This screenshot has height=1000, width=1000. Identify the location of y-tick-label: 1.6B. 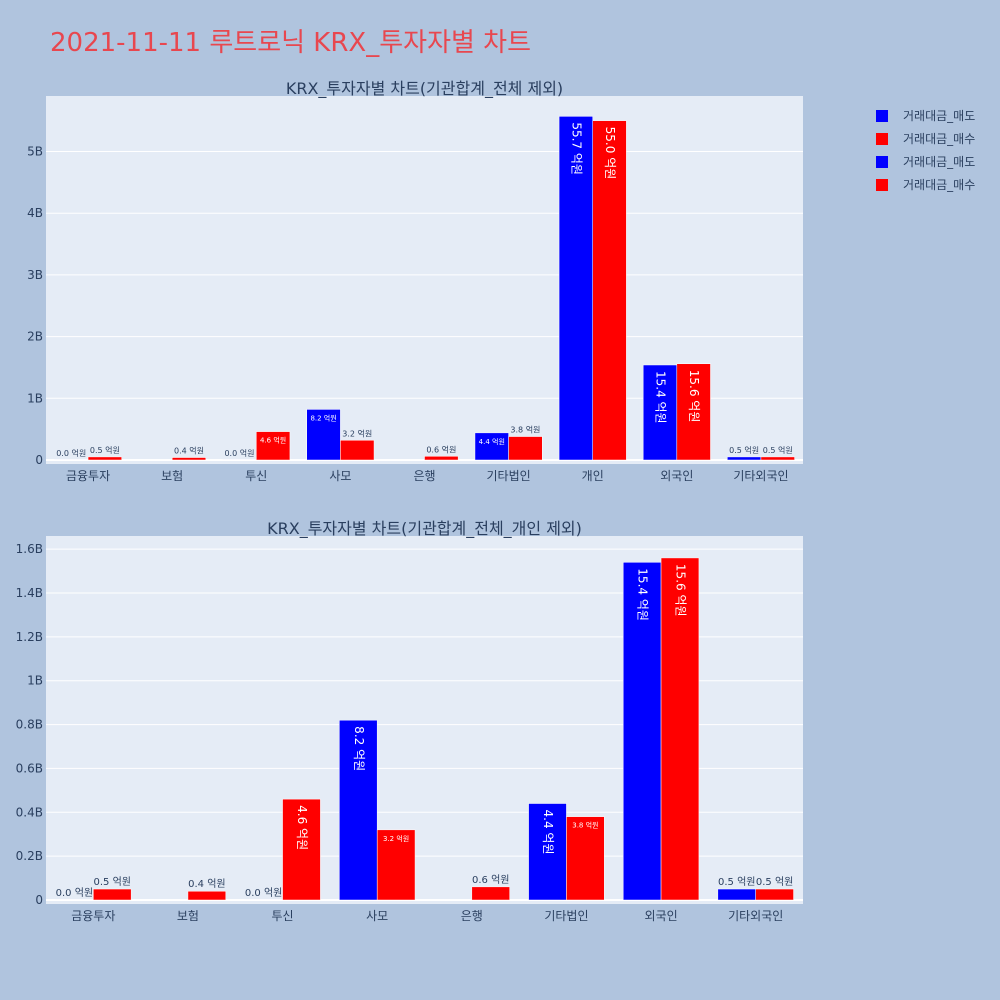
(29, 549).